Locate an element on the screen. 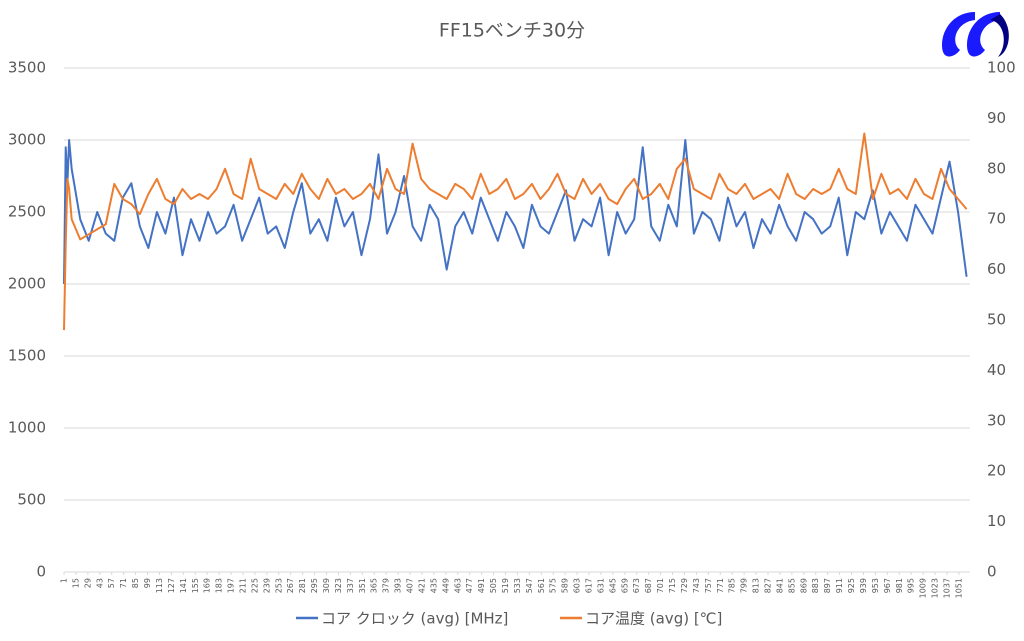  x-tick-label: 71 is located at coordinates (123, 583).